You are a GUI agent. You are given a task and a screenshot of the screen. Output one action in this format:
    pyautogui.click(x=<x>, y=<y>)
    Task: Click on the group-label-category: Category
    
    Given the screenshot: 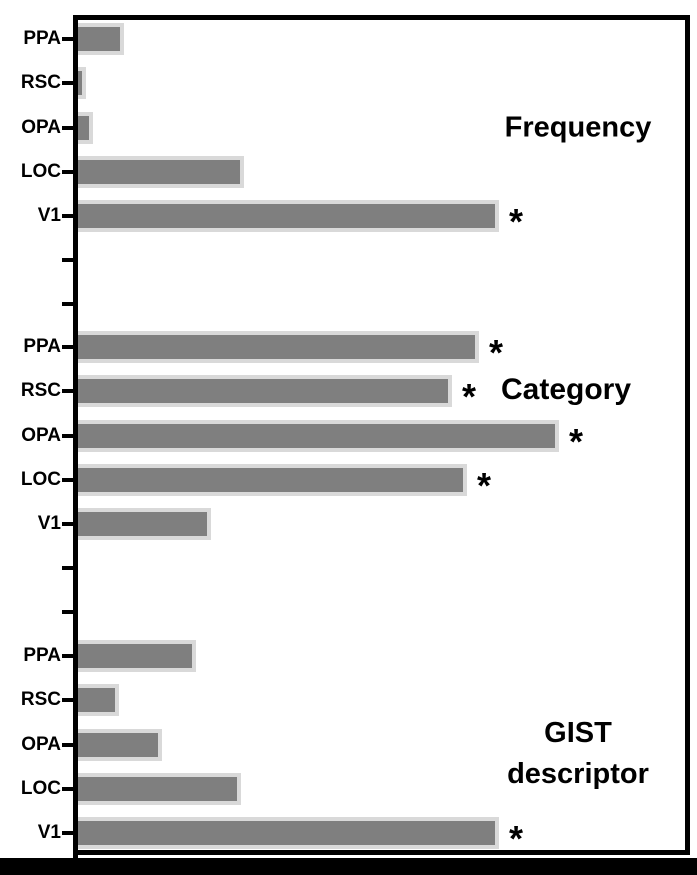 What is the action you would take?
    pyautogui.click(x=566, y=389)
    